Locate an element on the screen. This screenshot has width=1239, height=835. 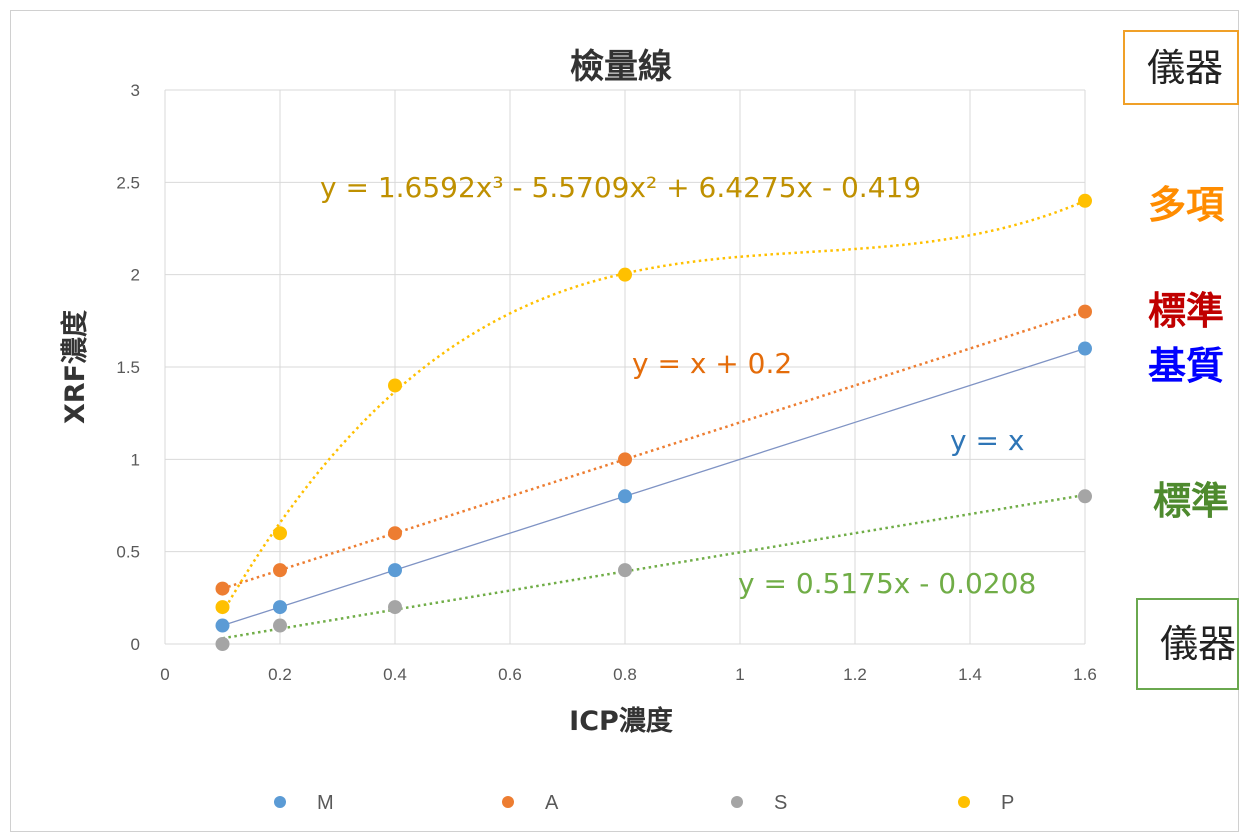
y-tick-label: 1 is located at coordinates (135, 459).